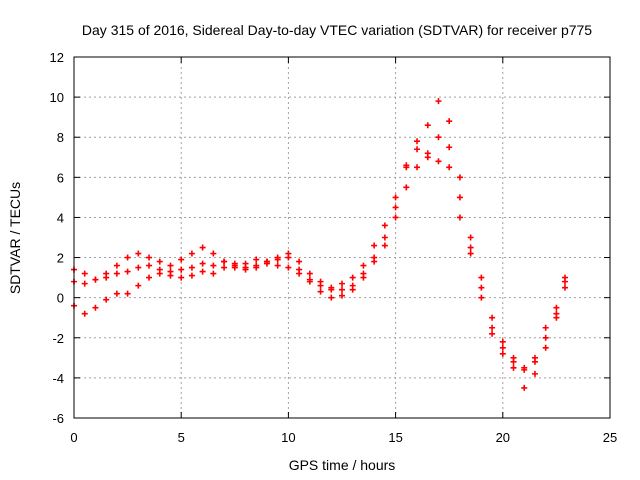 The image size is (640, 480). I want to click on x-tick-label: 10, so click(288, 437).